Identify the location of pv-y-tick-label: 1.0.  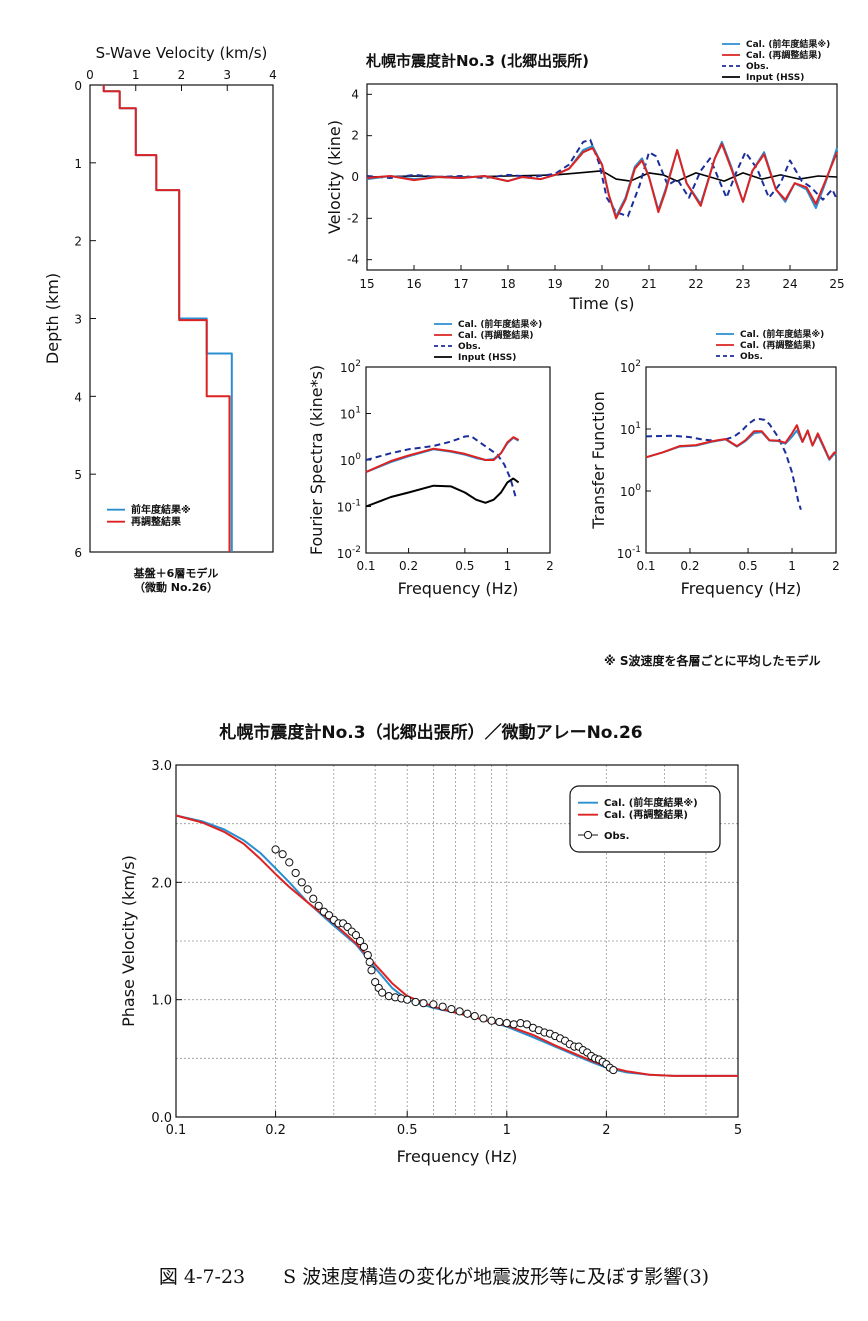
(161, 1001).